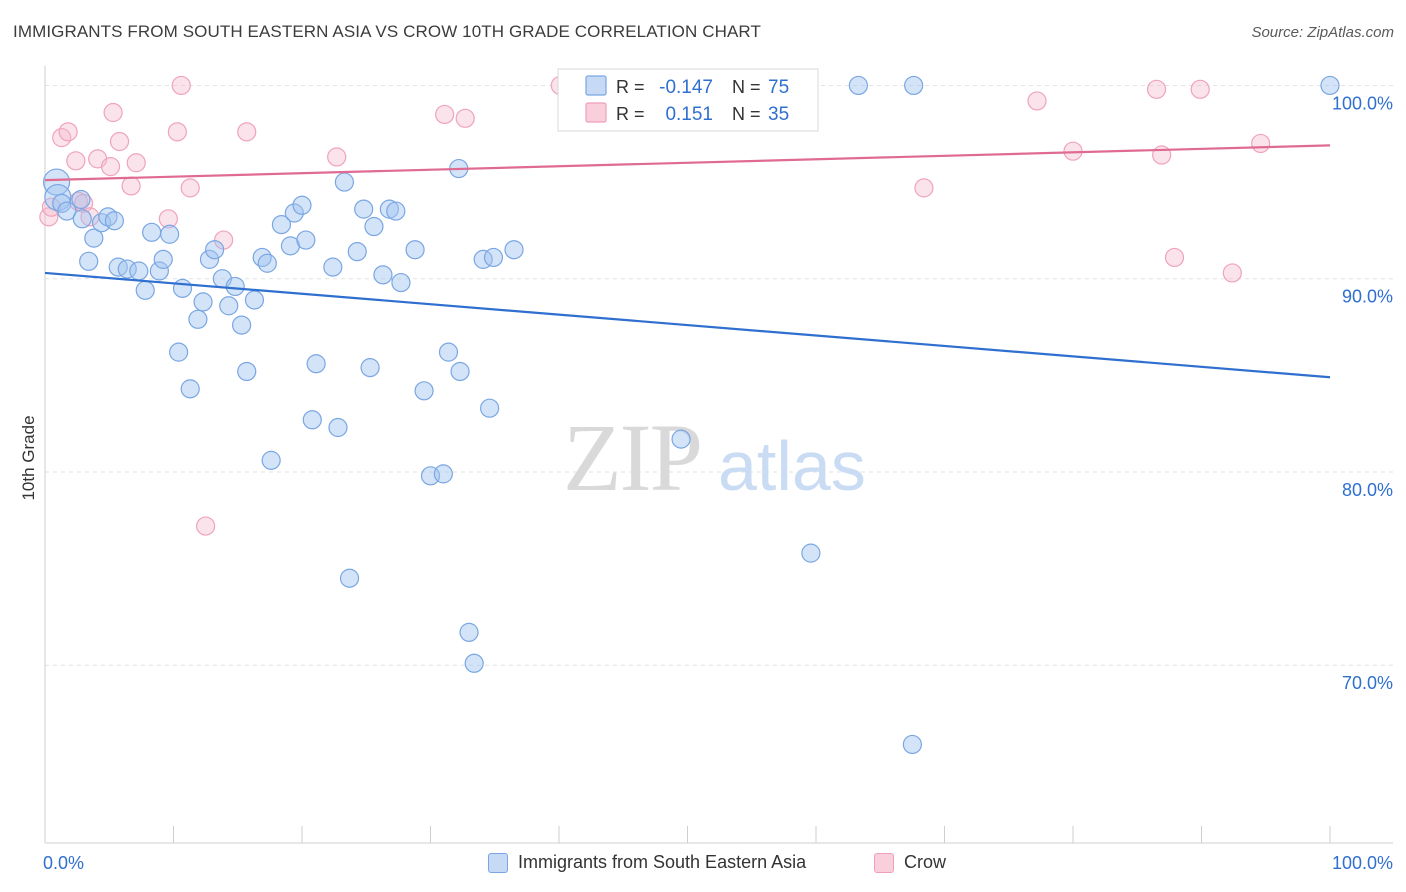 Image resolution: width=1406 pixels, height=892 pixels. What do you see at coordinates (498, 862) in the screenshot?
I see `legend-item-immigrants-swatch` at bounding box center [498, 862].